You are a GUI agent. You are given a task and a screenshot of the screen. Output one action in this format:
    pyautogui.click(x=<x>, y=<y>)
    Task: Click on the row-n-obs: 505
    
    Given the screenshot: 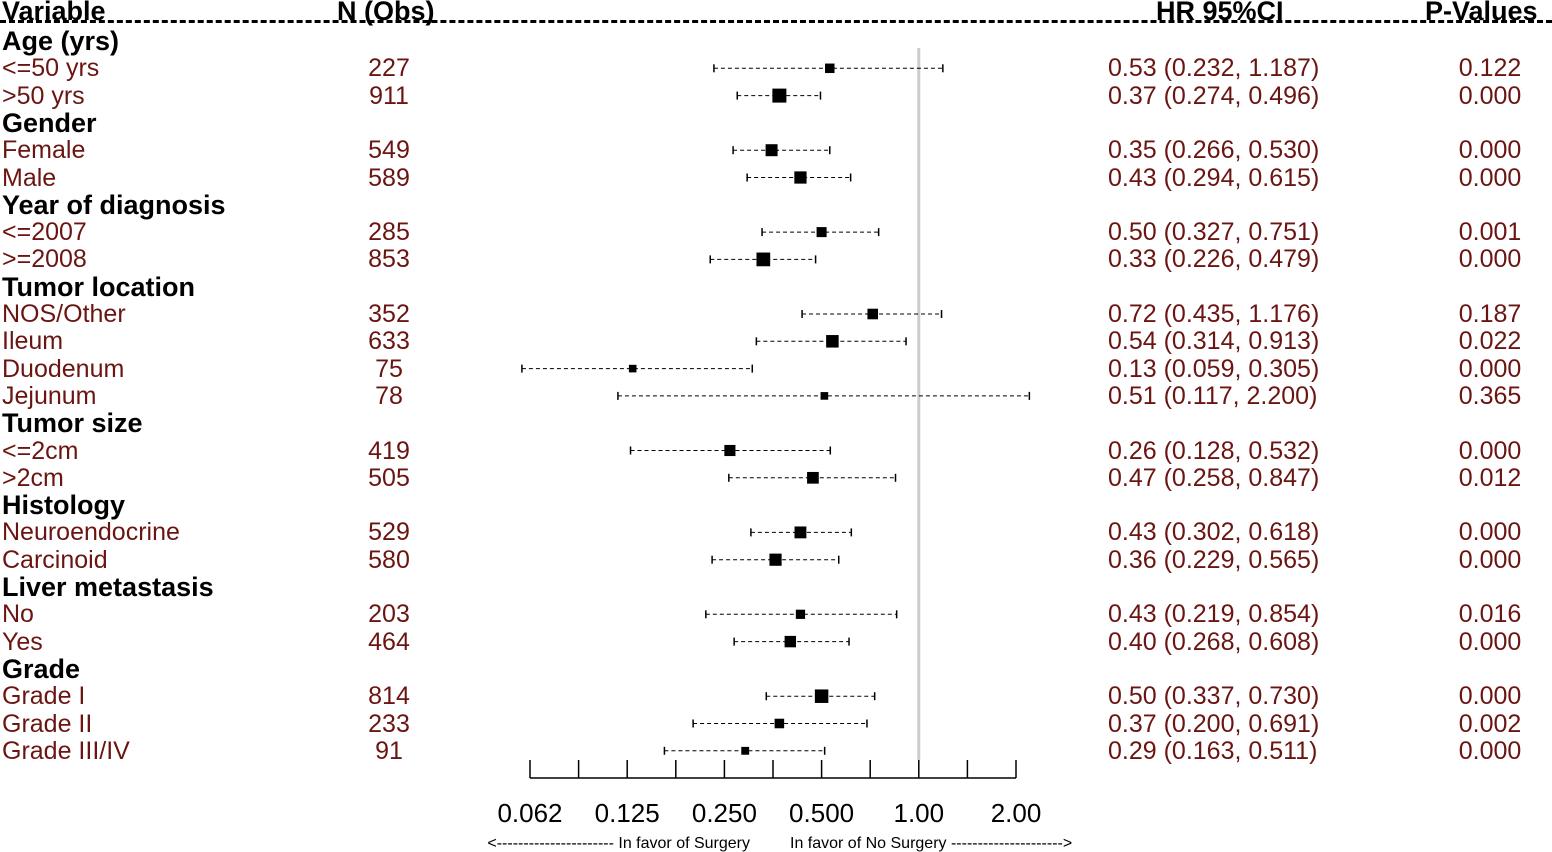 What is the action you would take?
    pyautogui.click(x=389, y=477)
    